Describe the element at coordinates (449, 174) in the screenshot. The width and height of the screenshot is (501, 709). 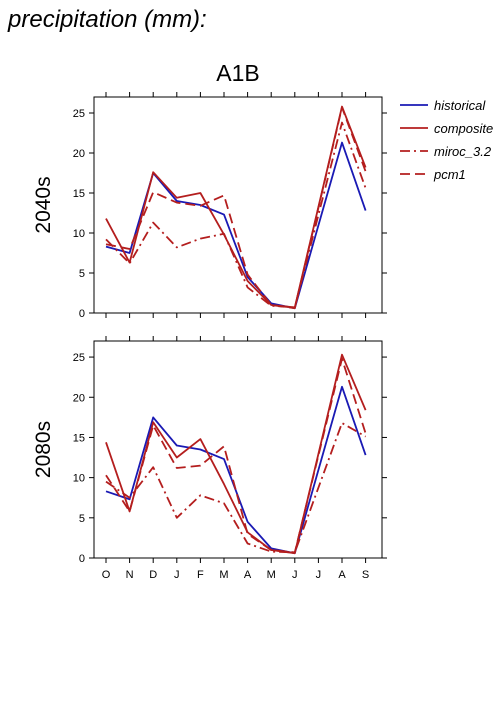
I see `legend-label-pcm1: pcm1` at that location.